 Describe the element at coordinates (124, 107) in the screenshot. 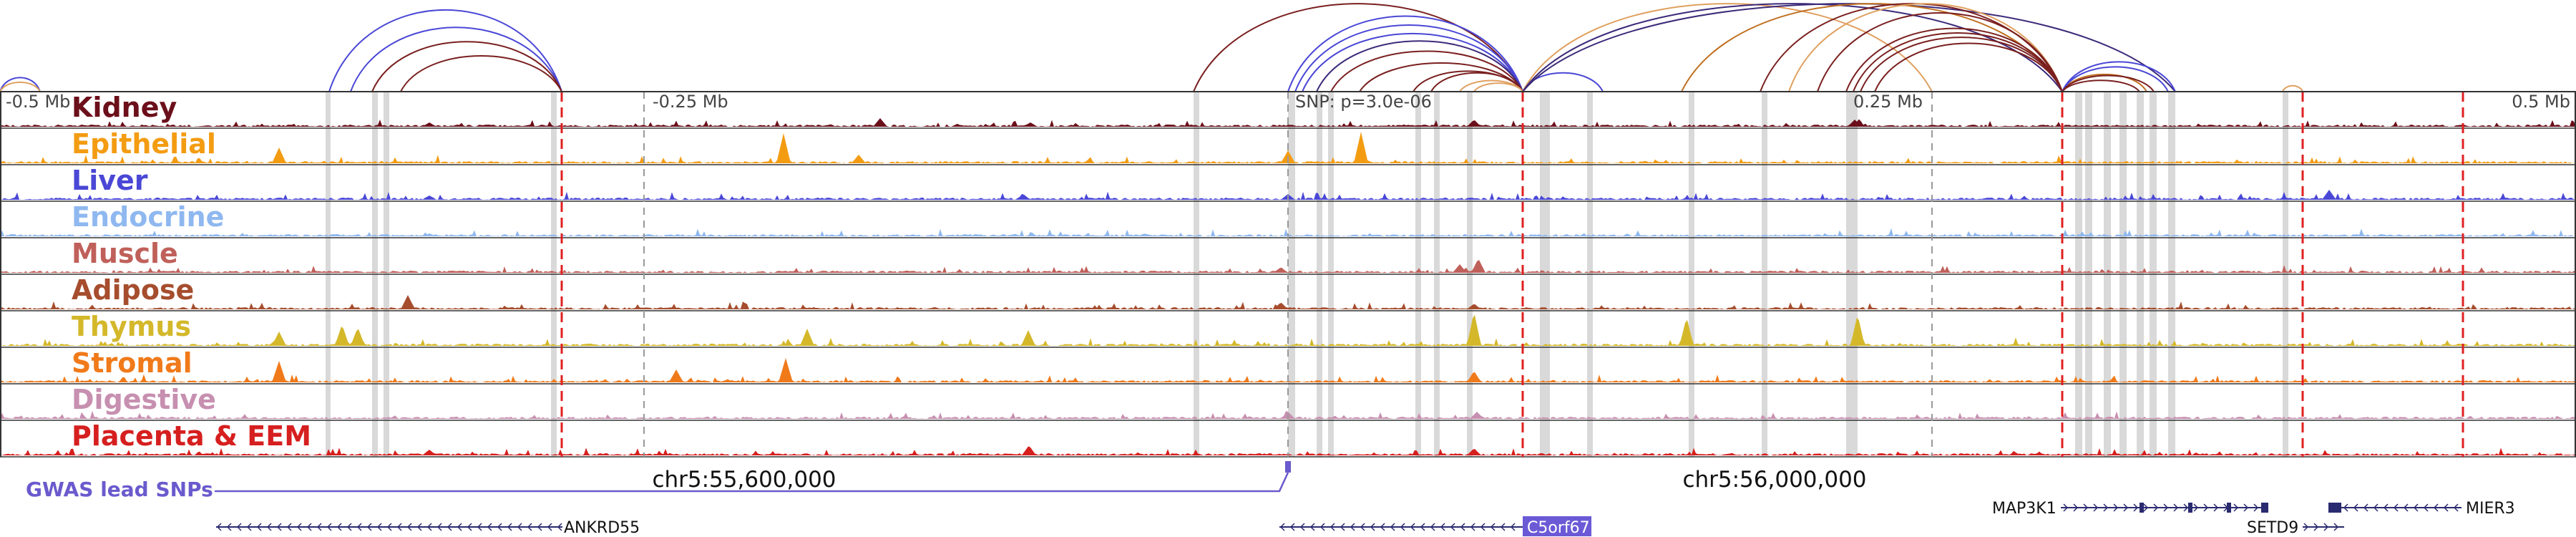

I see `track-label-kidney: Kidney` at that location.